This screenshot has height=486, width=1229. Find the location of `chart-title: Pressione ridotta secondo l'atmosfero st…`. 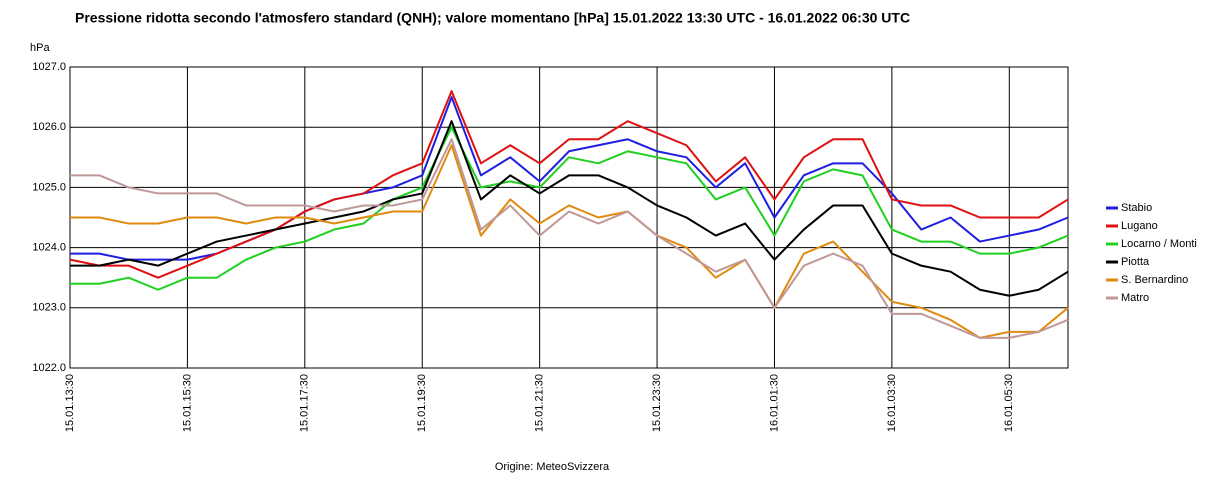

chart-title: Pressione ridotta secondo l'atmosfero st… is located at coordinates (492, 18).